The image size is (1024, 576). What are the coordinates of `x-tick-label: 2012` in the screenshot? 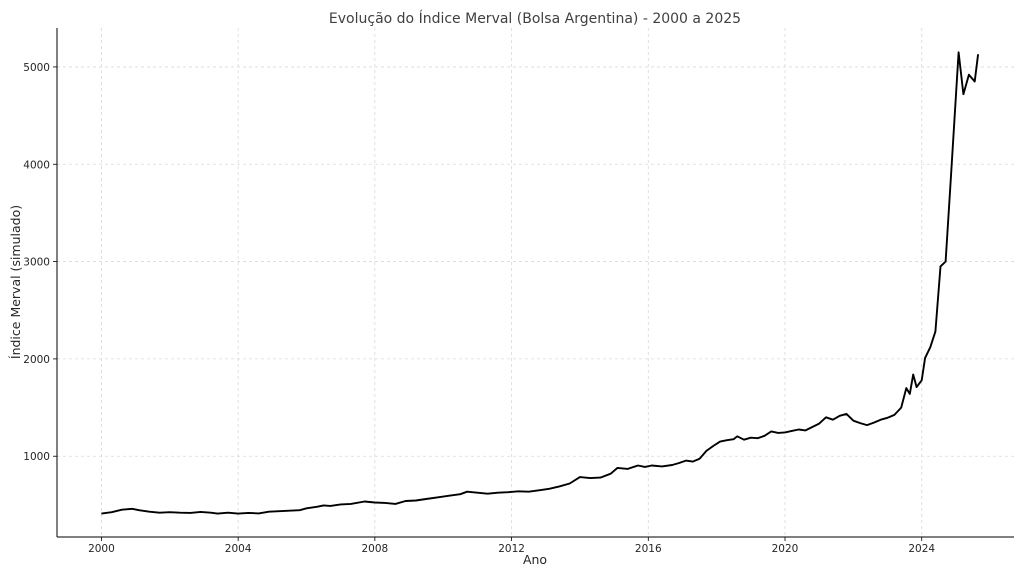 It's located at (511, 549).